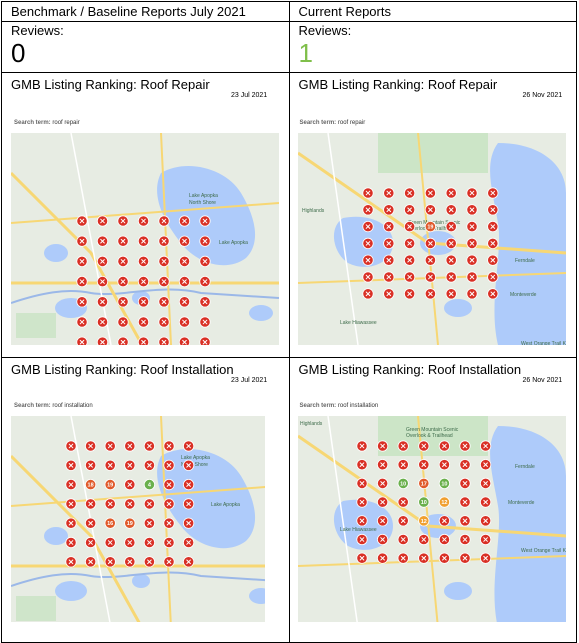 The width and height of the screenshot is (579, 643). I want to click on reviews-row: Reviews: 0 Reviews: 1, so click(289, 47).